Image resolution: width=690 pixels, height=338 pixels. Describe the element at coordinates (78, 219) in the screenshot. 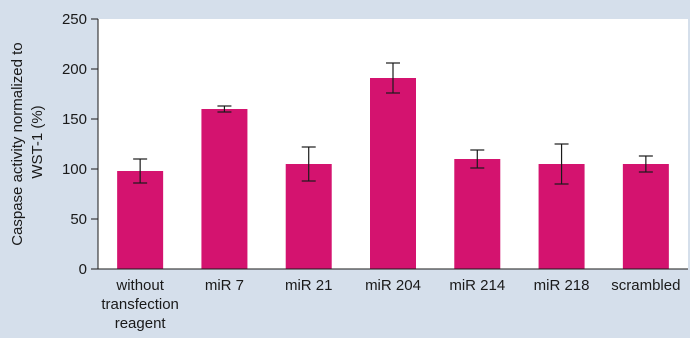

I see `y-tick-label: 50` at that location.